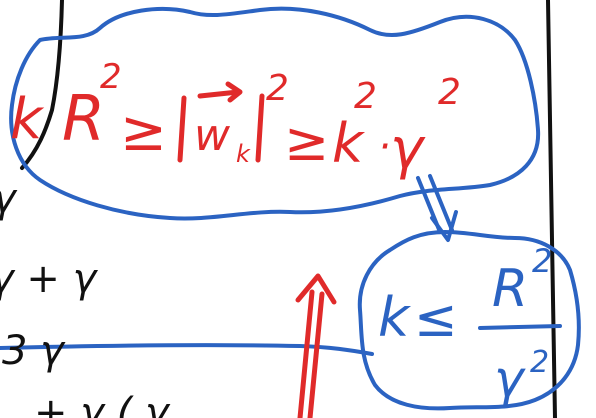 This screenshot has width=596, height=418. Describe the element at coordinates (34, 351) in the screenshot. I see `left-note-3: 3 γ` at that location.